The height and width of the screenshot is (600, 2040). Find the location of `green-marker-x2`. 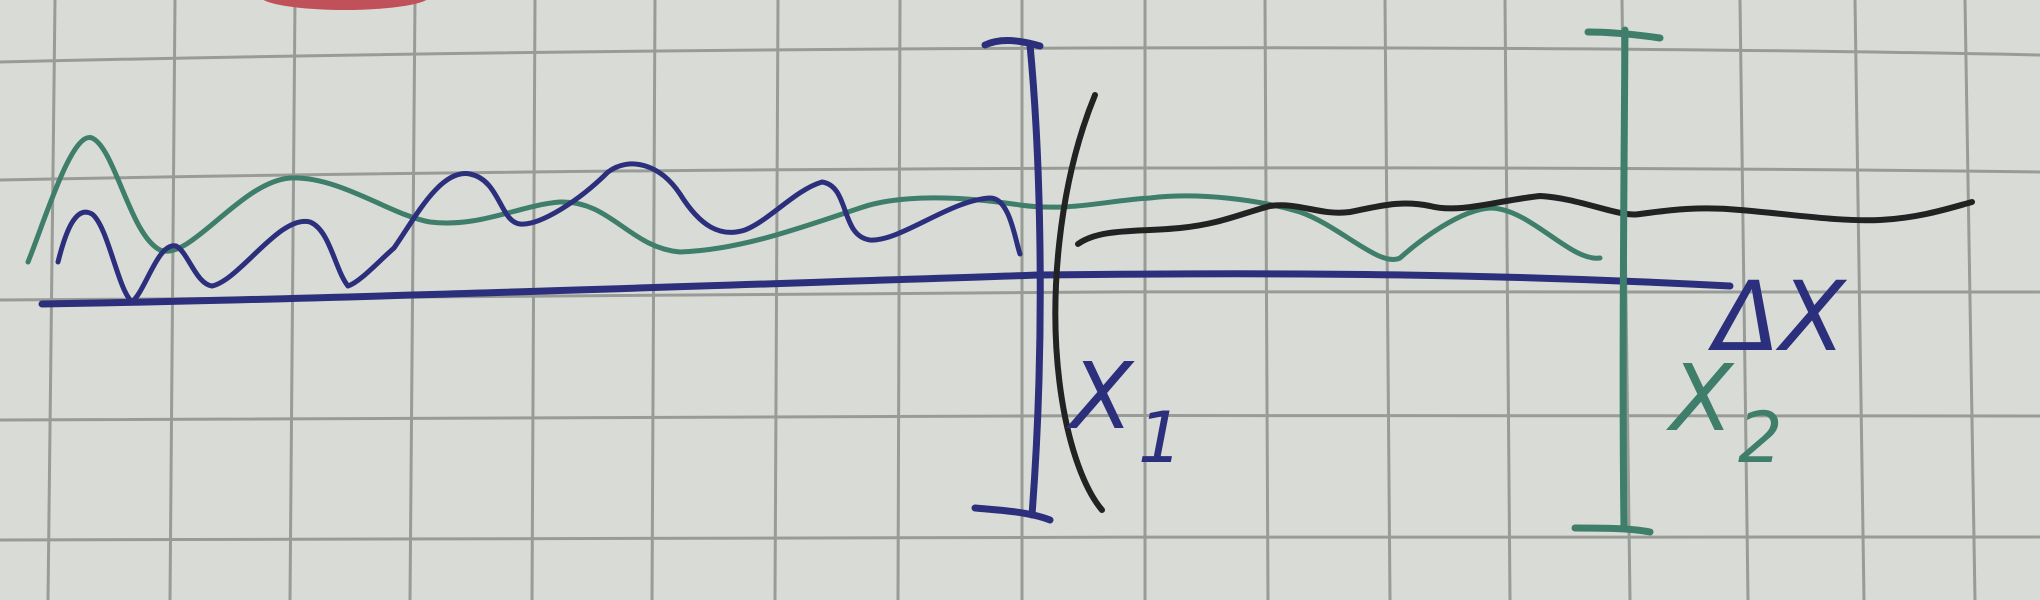

green-marker-x2 is located at coordinates (1617, 281).